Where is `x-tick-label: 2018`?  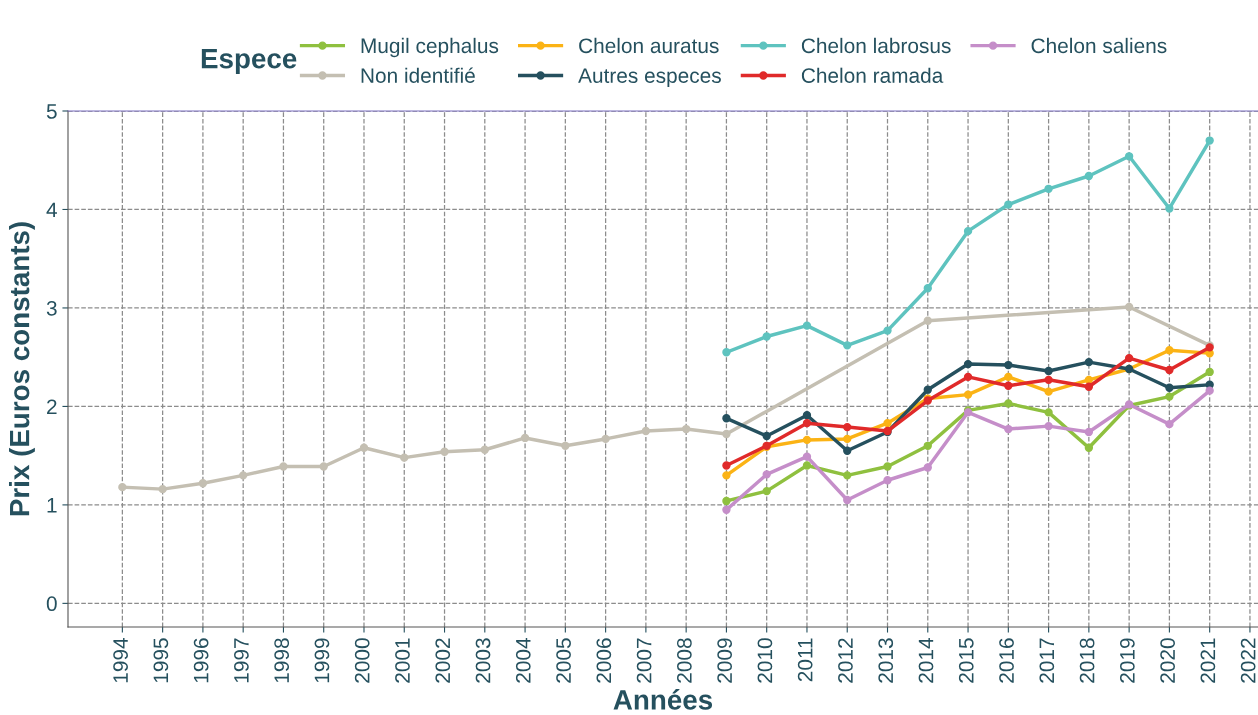
x-tick-label: 2018 is located at coordinates (1087, 660).